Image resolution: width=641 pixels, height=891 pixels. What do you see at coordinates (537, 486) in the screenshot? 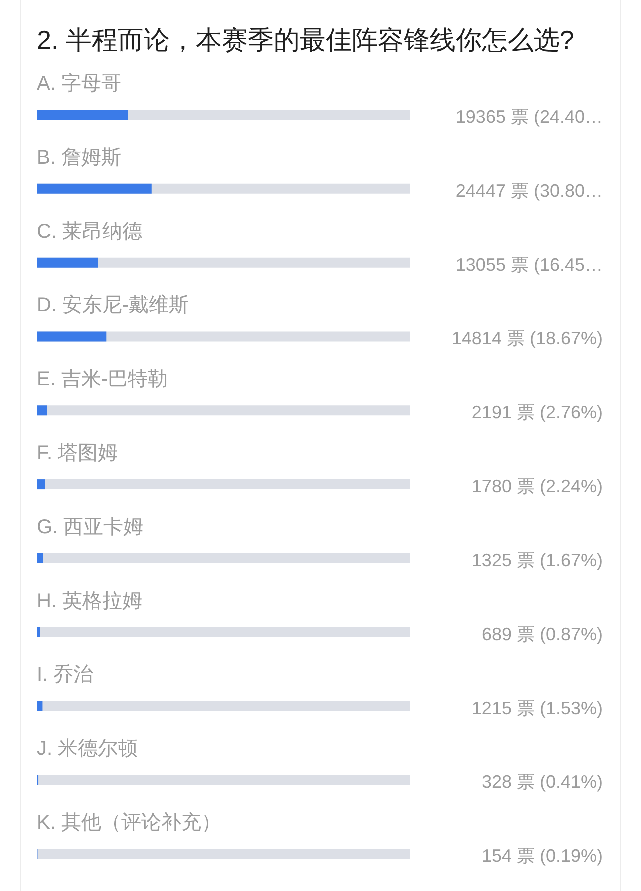
I see `data-label: 1780 票 (2.24%)` at bounding box center [537, 486].